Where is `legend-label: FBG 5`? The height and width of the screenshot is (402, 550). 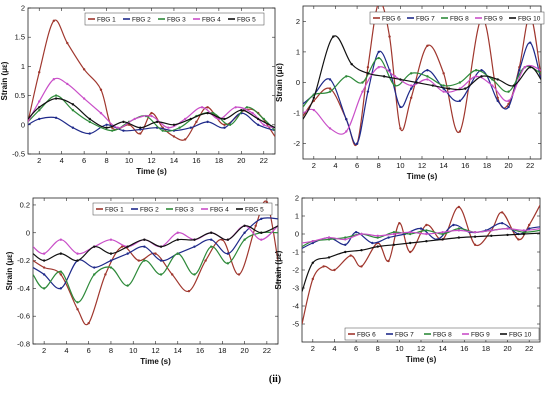 legend-label: FBG 5 is located at coordinates (254, 209).